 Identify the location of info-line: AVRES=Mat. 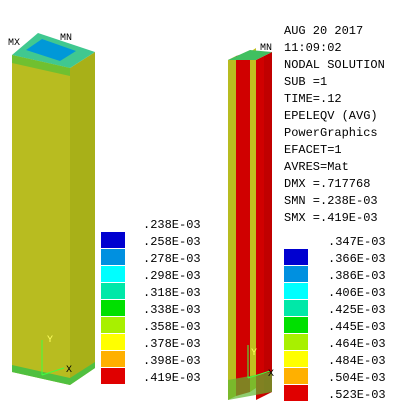
(316, 167).